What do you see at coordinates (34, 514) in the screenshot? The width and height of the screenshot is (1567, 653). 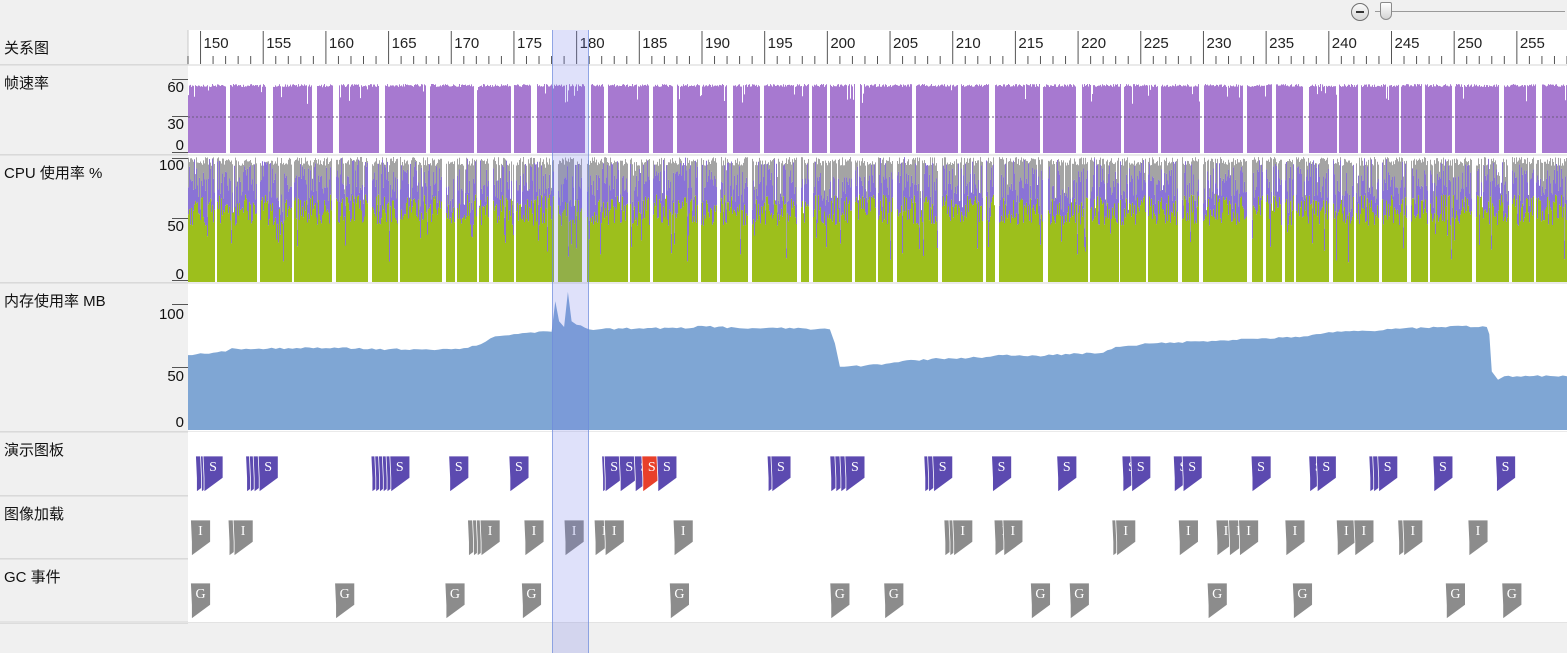 I see `image-load-label: 图像加载` at bounding box center [34, 514].